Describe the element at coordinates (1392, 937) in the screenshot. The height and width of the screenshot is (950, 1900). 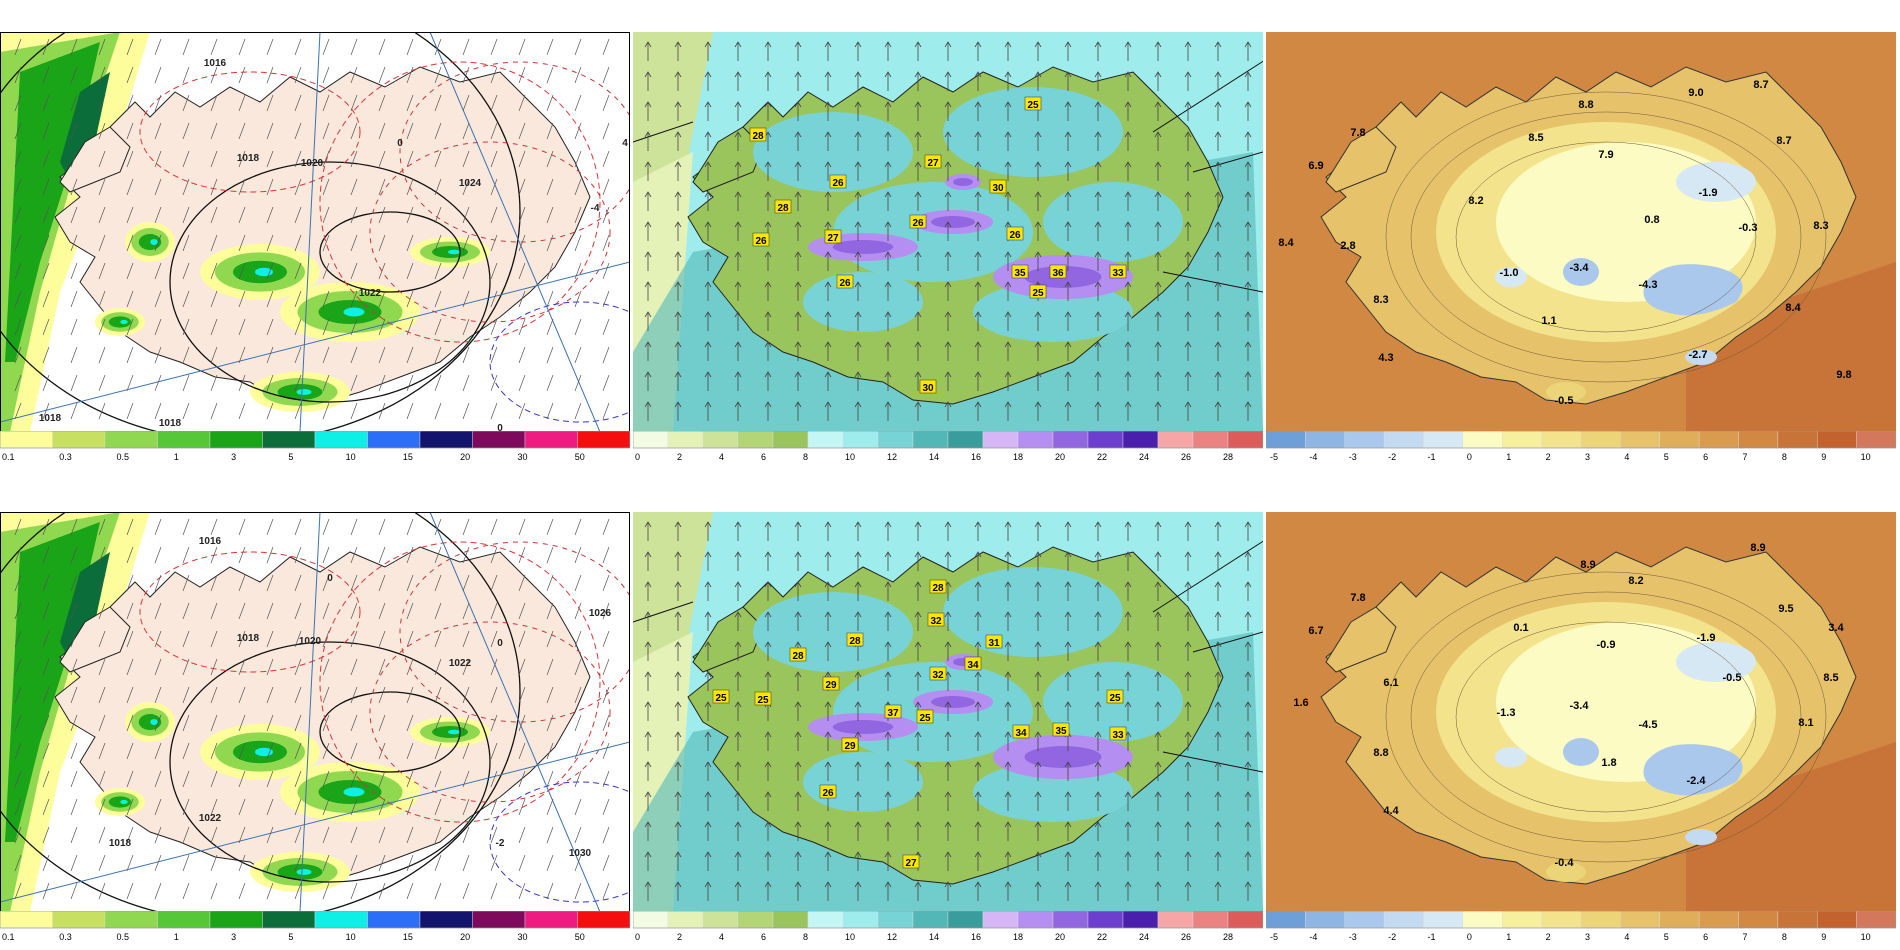
I see `colorbar-tick-label: -2` at that location.